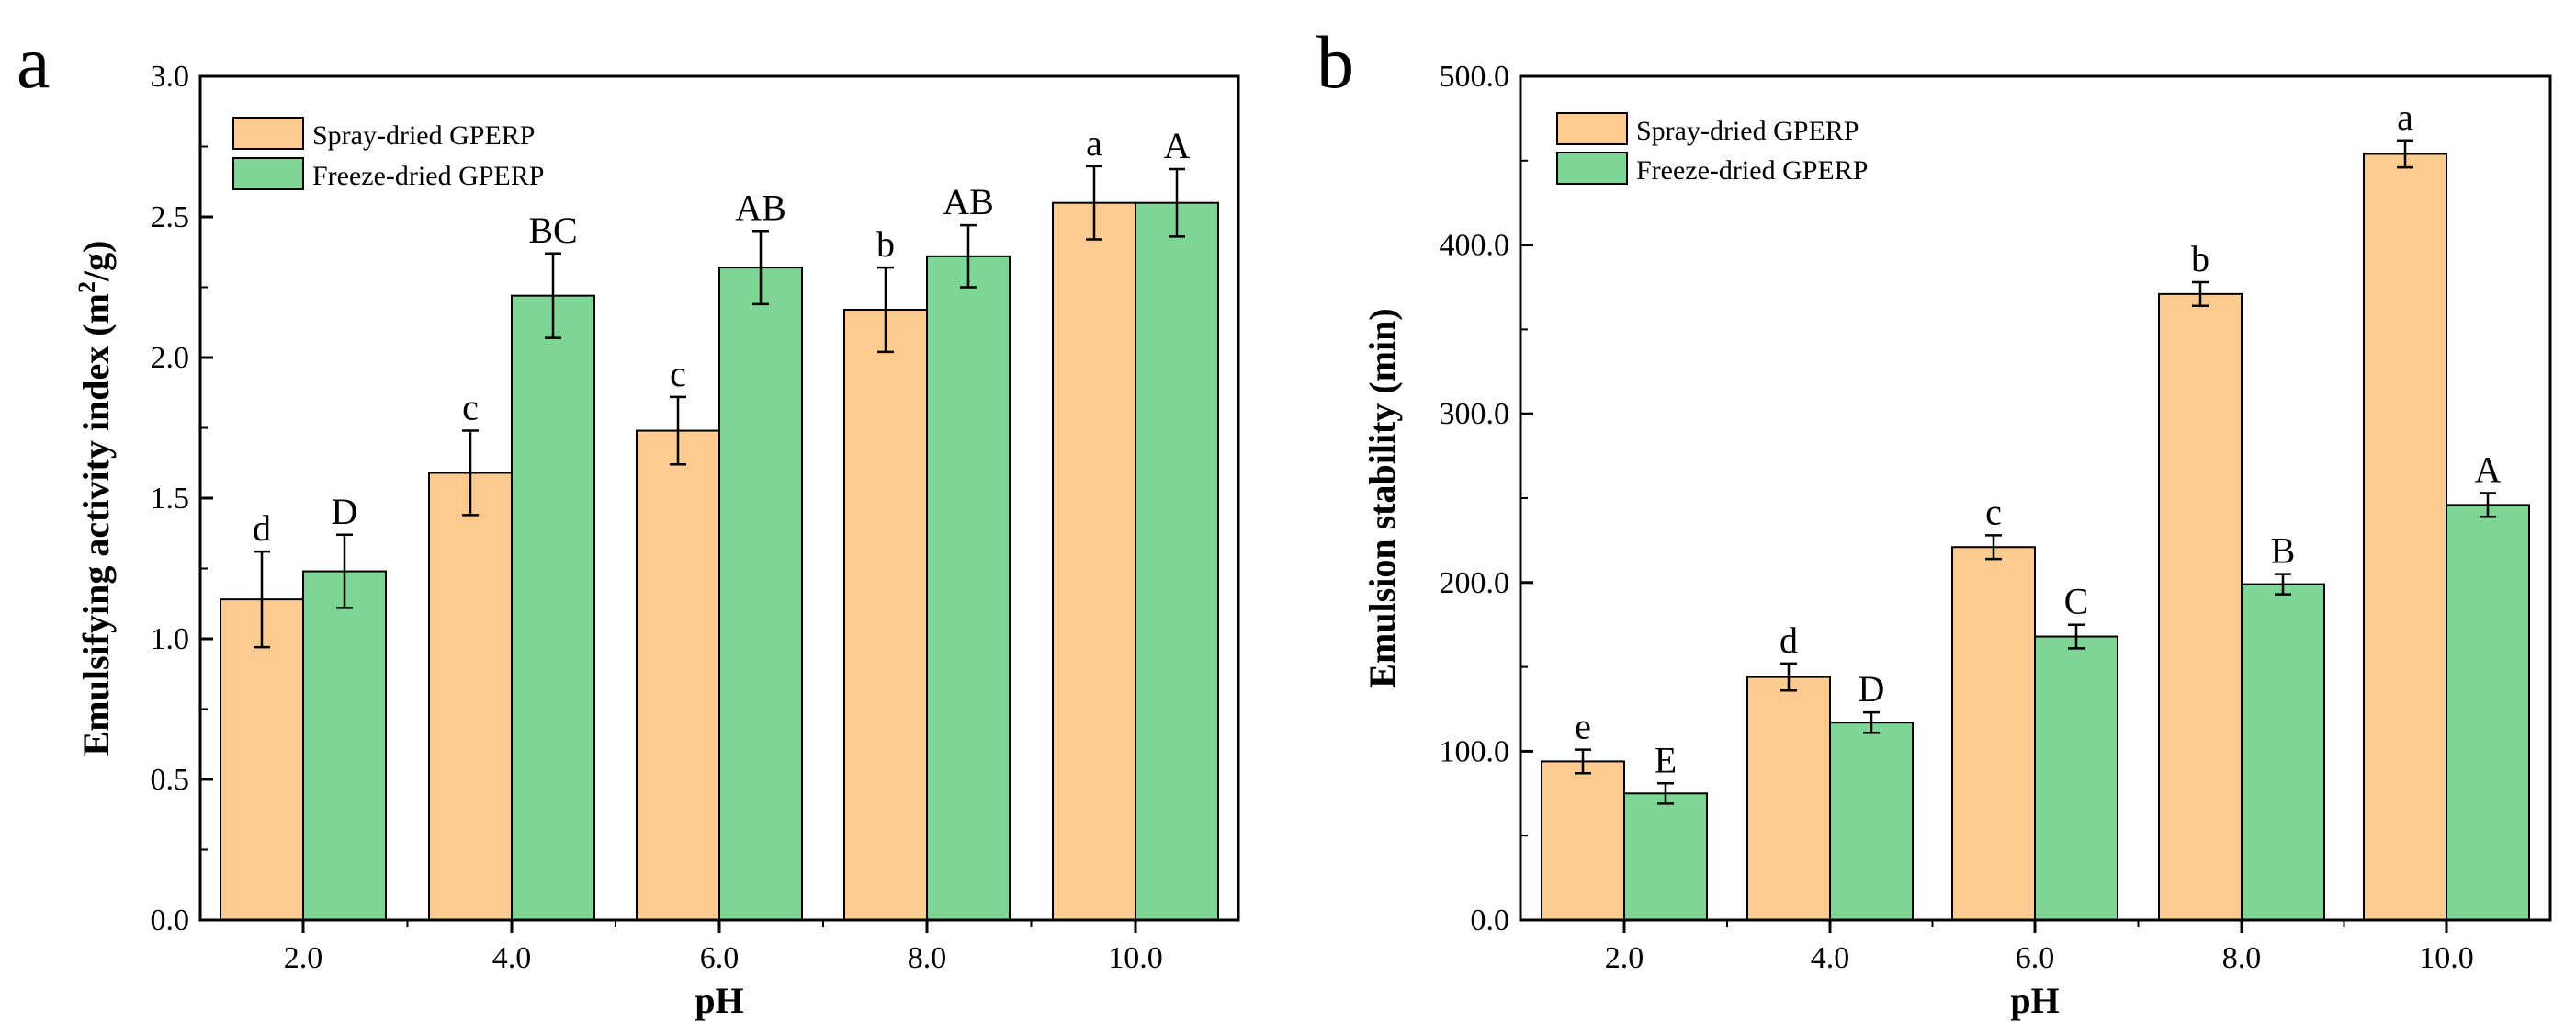  I want to click on significance-letter-freeze-dried: BC, so click(552, 230).